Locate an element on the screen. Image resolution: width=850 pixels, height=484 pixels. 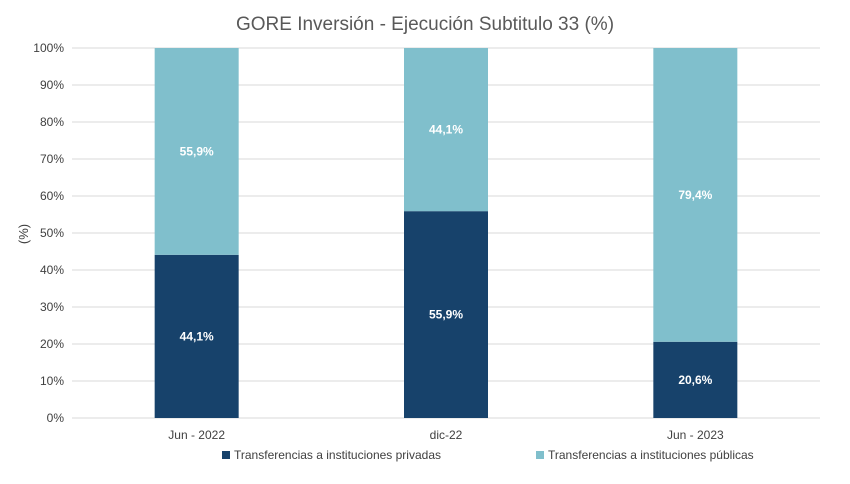
legend-label: Transferencias a instituciones privadas is located at coordinates (337, 455).